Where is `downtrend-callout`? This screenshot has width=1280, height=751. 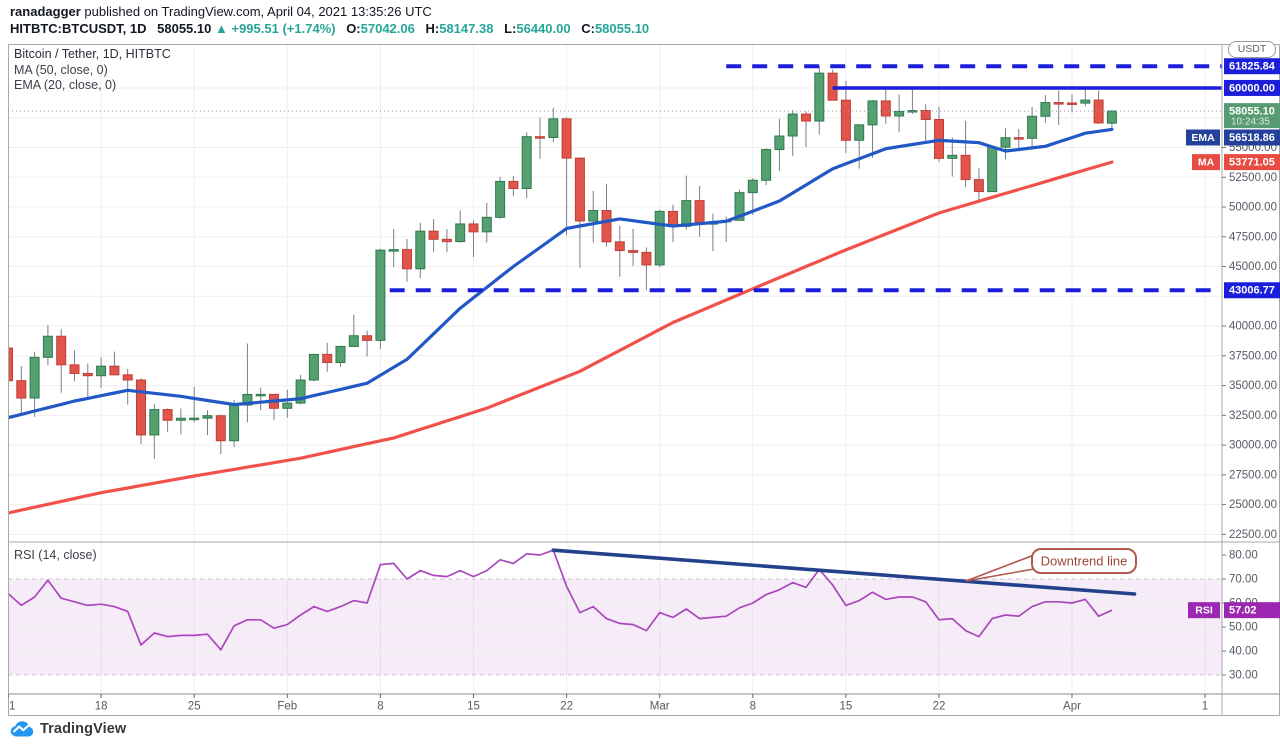
downtrend-callout is located at coordinates (1051, 565).